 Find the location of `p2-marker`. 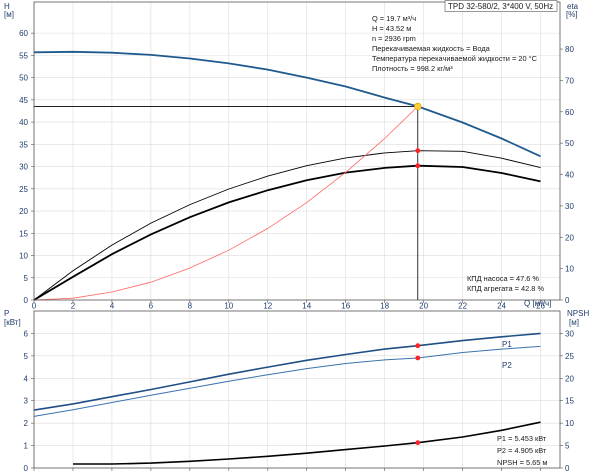

p2-marker is located at coordinates (418, 358).